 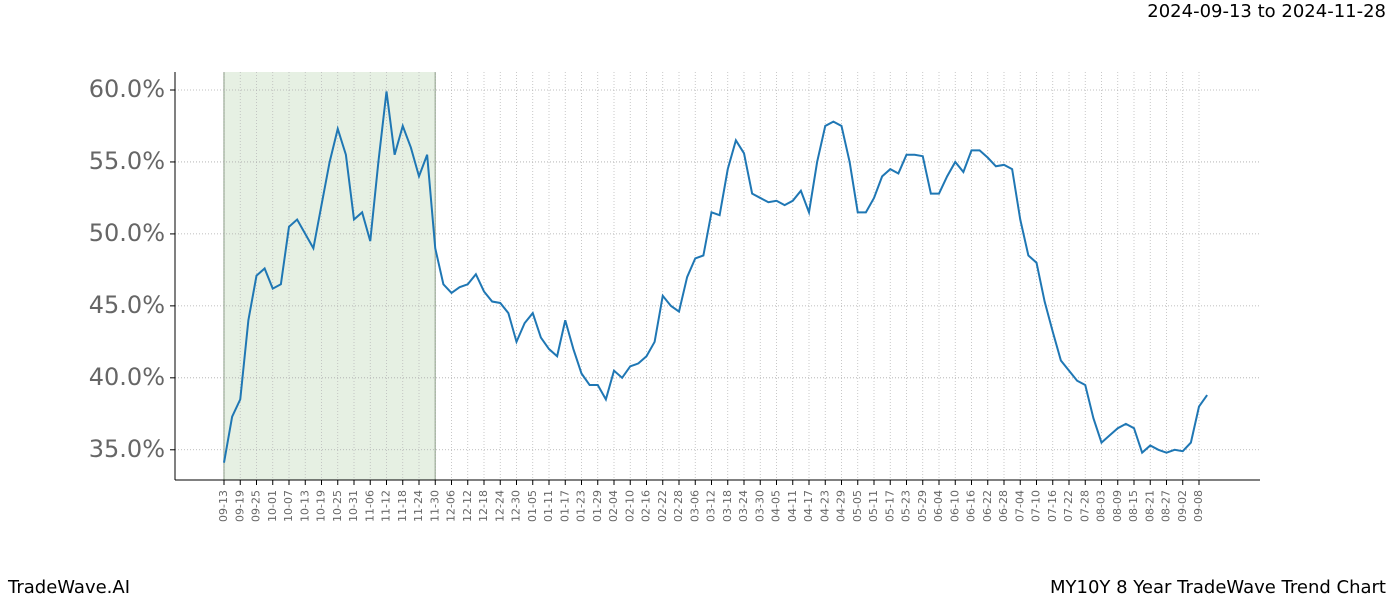 What do you see at coordinates (678, 506) in the screenshot?
I see `x-tick-label: 02-28` at bounding box center [678, 506].